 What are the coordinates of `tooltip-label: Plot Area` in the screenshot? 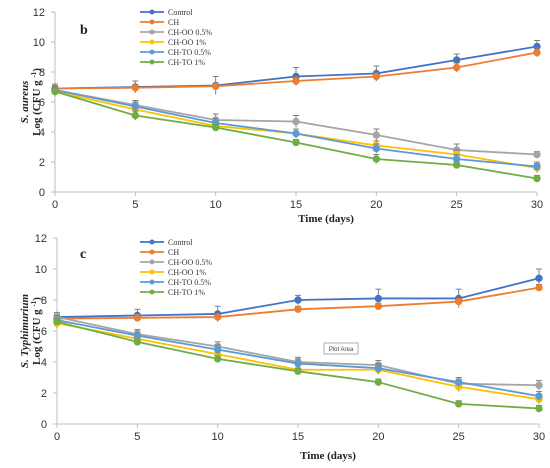 It's located at (341, 350).